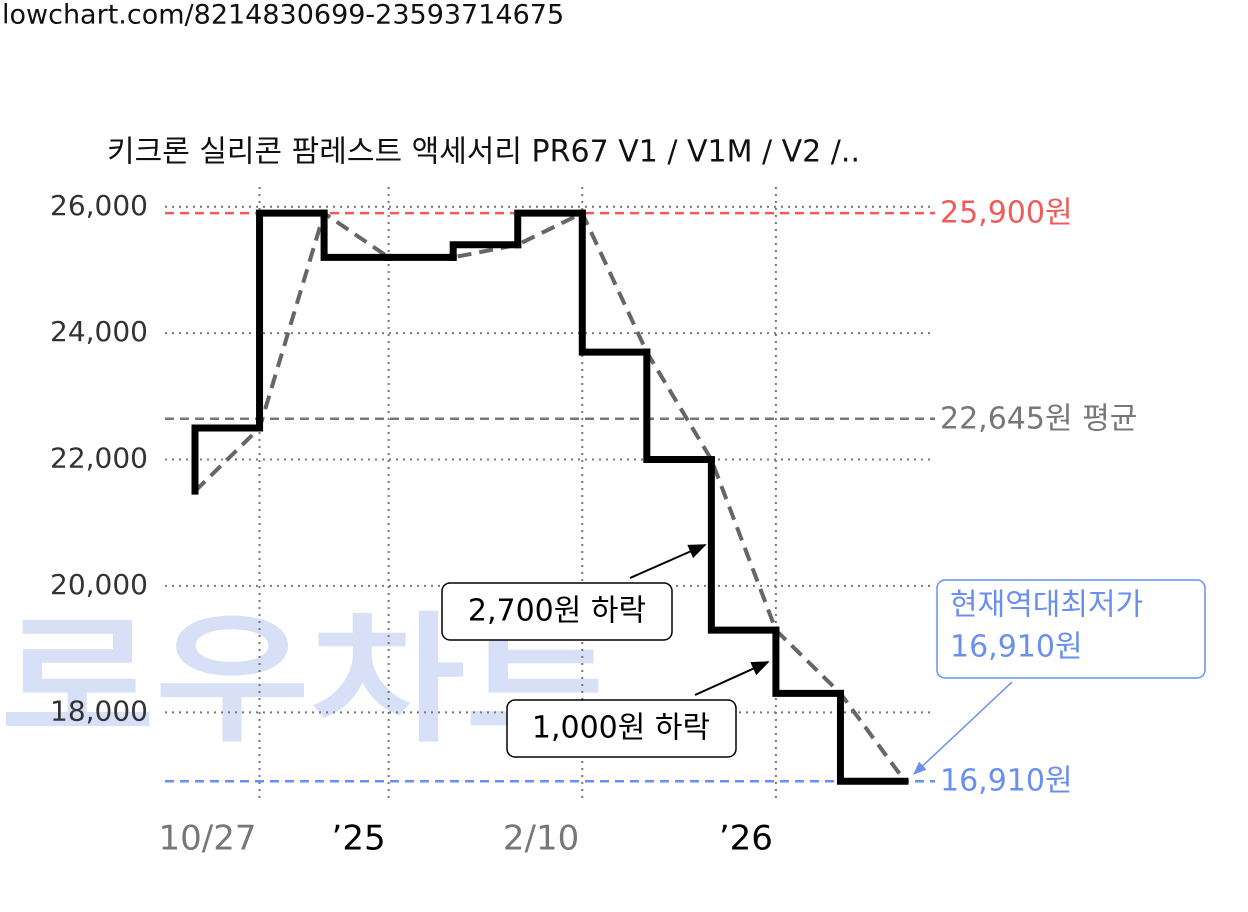  I want to click on reference-label: 22,645원 평균, so click(1038, 418).